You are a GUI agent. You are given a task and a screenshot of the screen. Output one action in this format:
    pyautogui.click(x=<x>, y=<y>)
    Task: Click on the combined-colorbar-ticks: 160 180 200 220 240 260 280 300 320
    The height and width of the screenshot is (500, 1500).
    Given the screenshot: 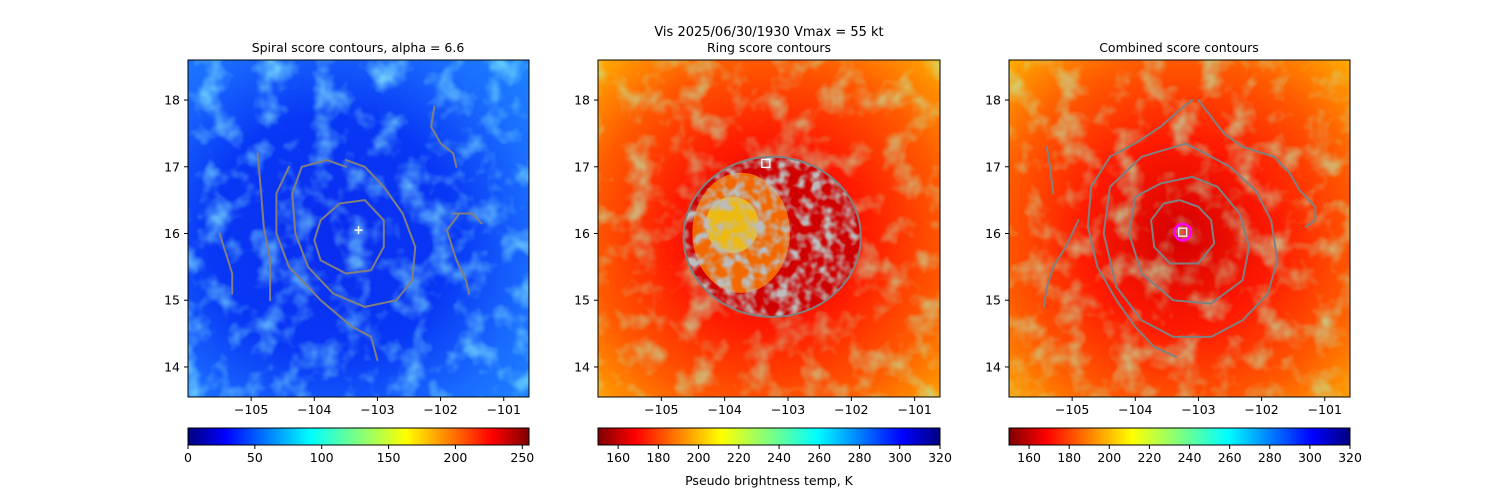 What is the action you would take?
    pyautogui.click(x=1189, y=455)
    